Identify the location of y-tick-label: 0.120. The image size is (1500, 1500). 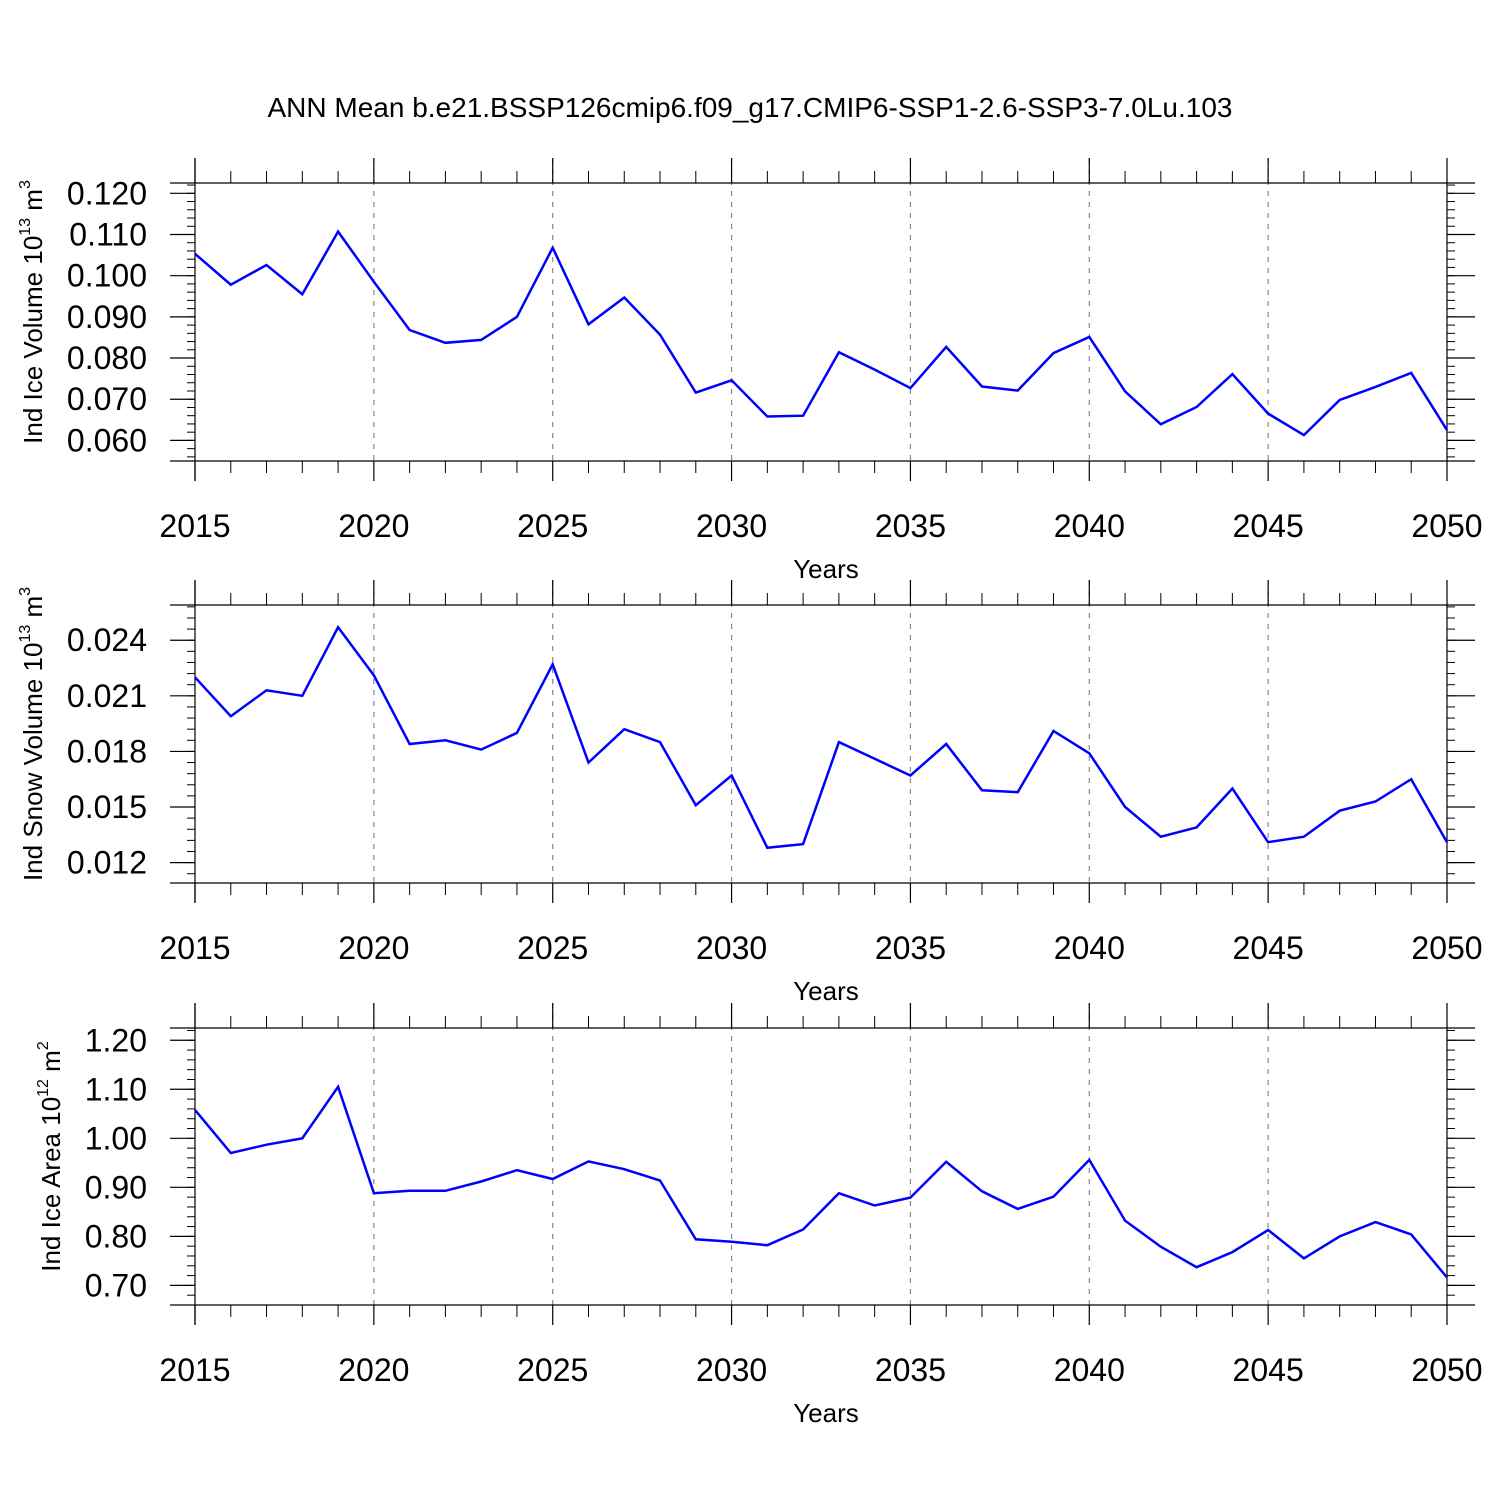
(107, 193).